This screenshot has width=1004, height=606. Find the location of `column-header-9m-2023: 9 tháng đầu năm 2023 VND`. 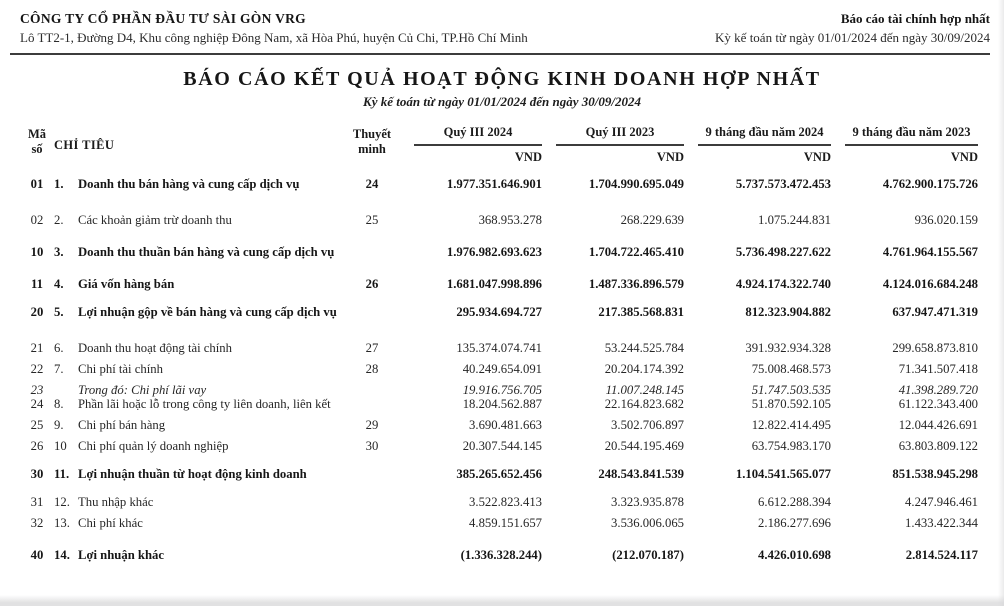

column-header-9m-2023: 9 tháng đầu năm 2023 VND is located at coordinates (911, 145).